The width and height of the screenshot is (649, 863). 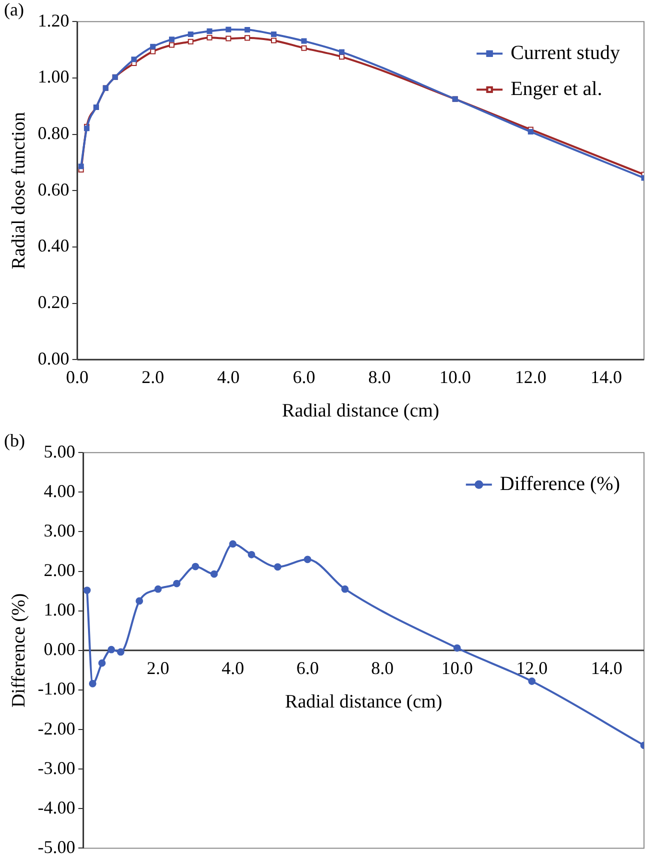 What do you see at coordinates (57, 768) in the screenshot?
I see `y-tick-label: -3.00` at bounding box center [57, 768].